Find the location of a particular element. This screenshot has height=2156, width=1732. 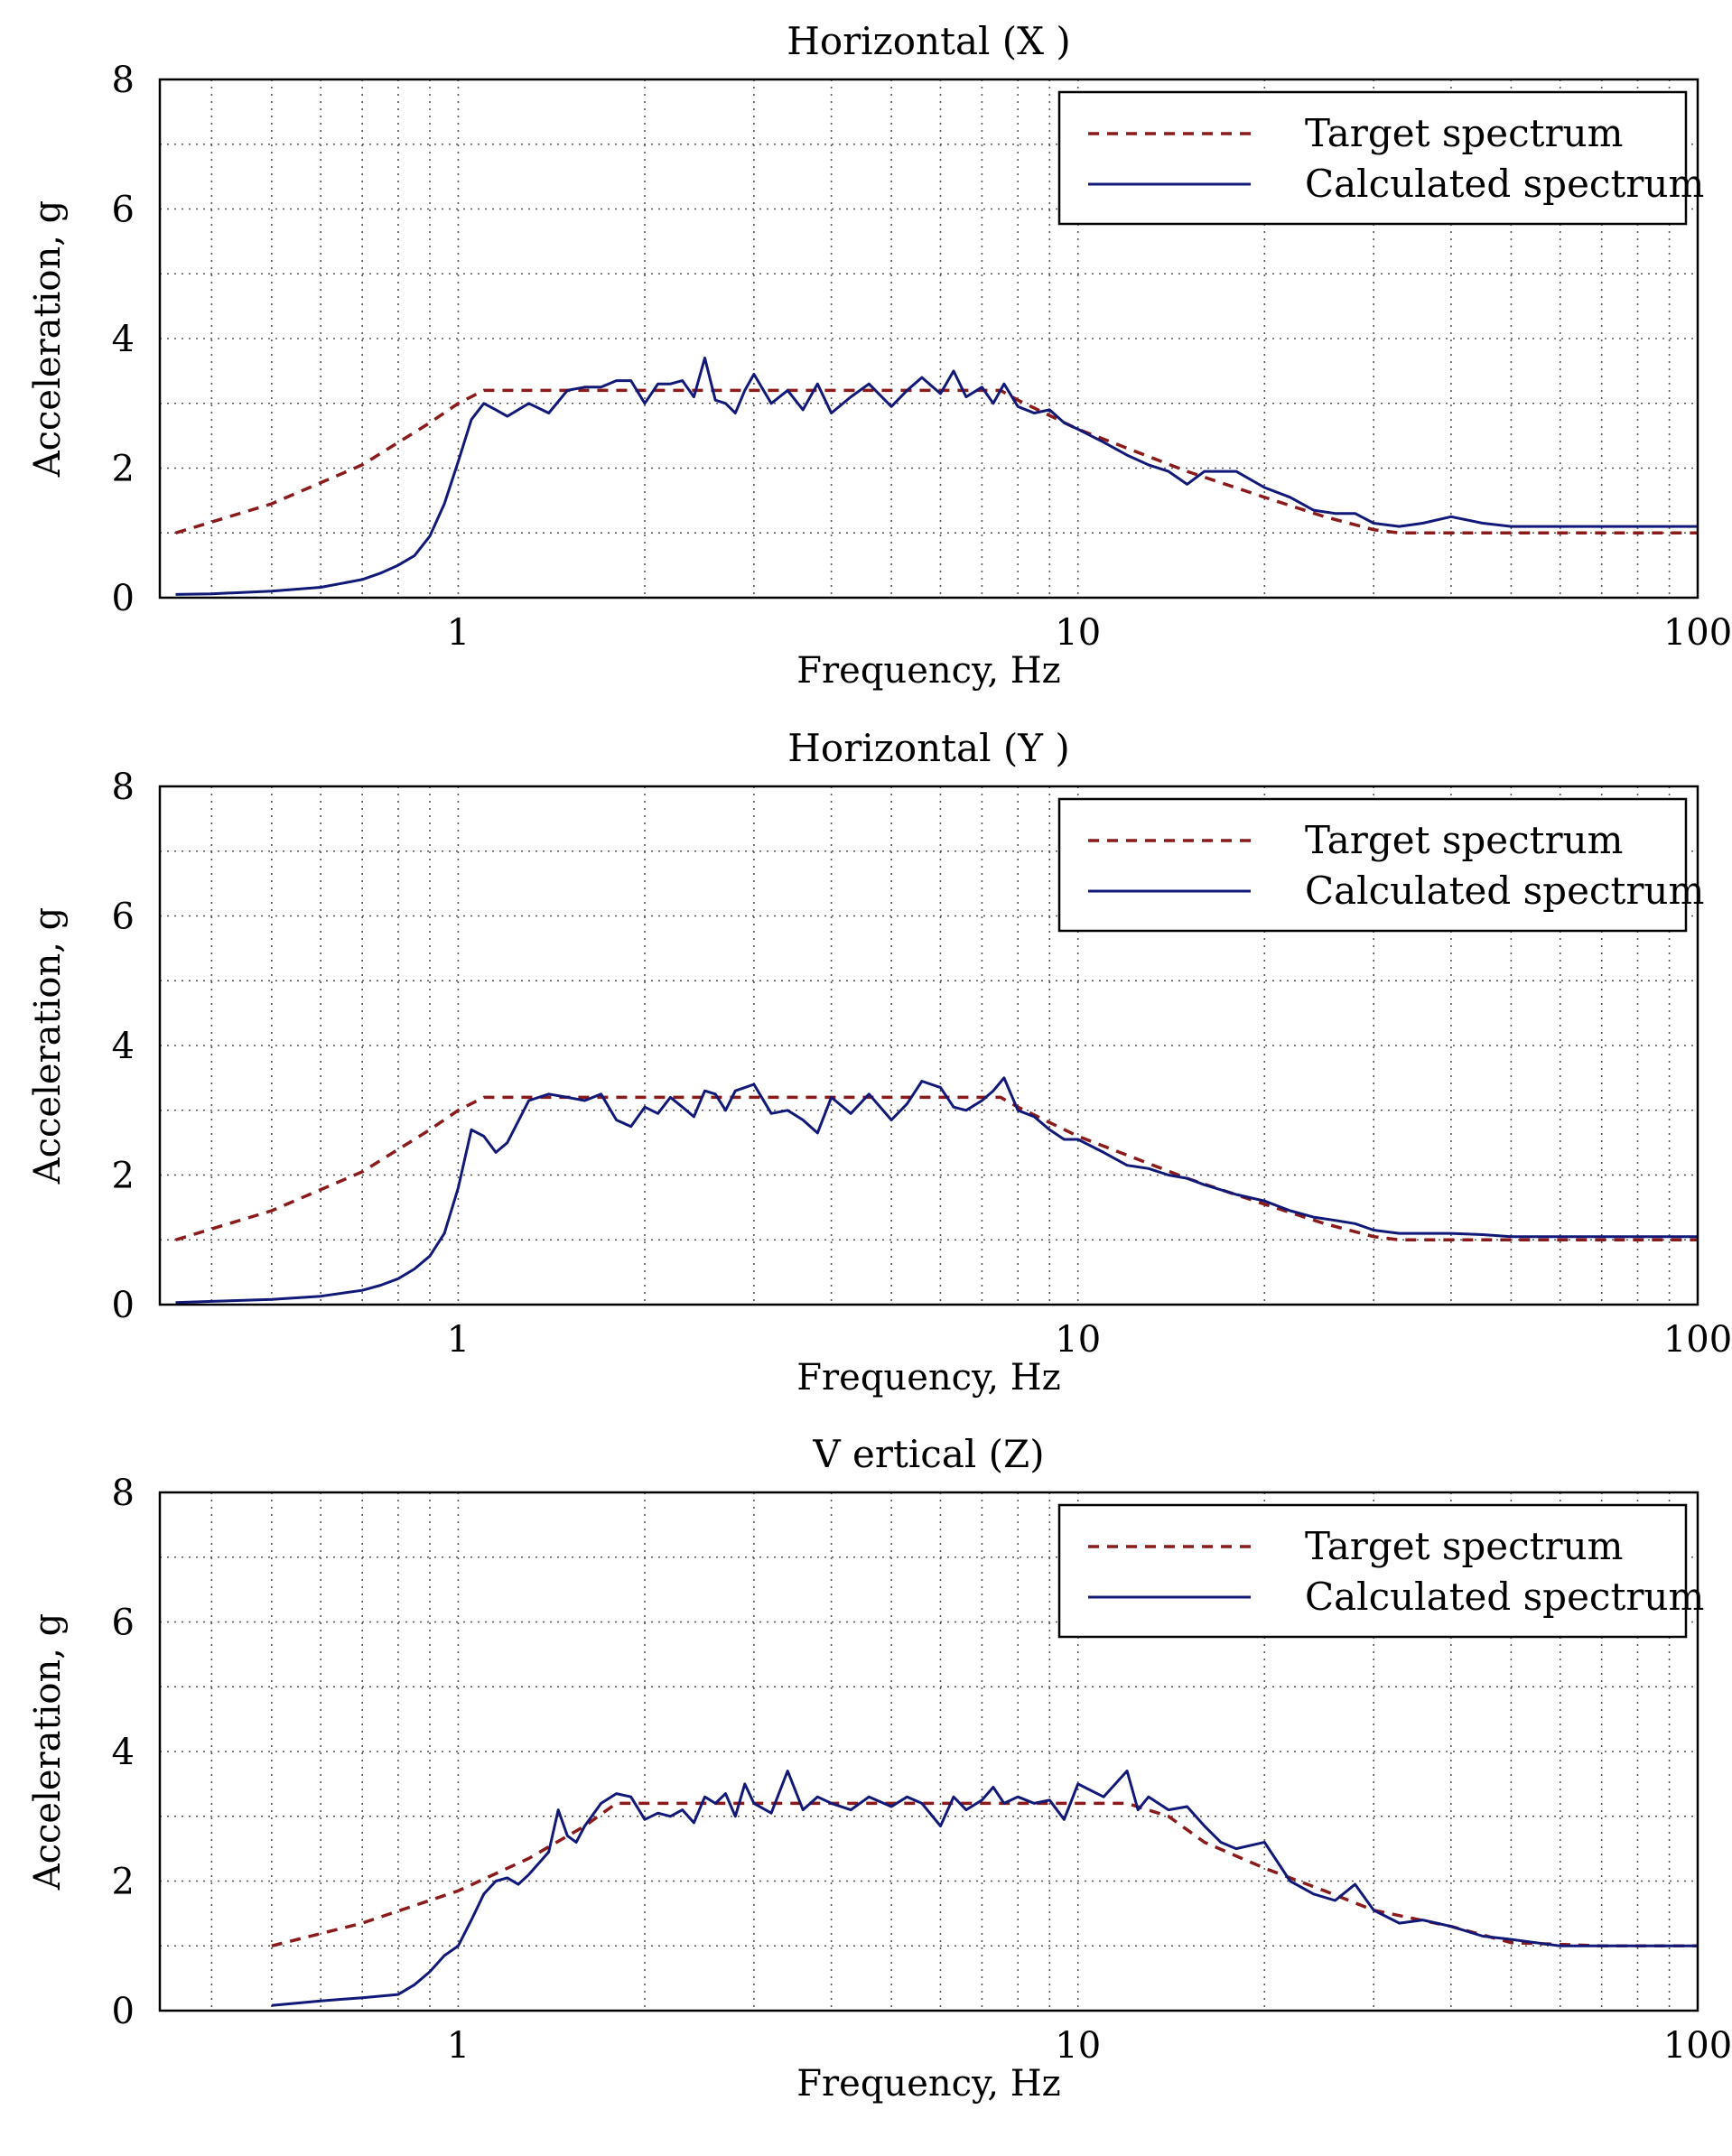

chart-title: Horizontal (X ) is located at coordinates (929, 41).